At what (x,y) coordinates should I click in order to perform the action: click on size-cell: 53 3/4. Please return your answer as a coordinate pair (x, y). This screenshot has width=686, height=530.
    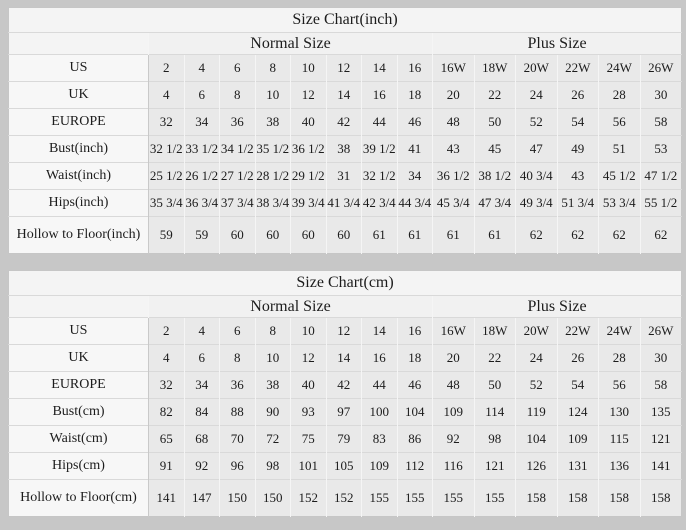
    Looking at the image, I should click on (619, 203).